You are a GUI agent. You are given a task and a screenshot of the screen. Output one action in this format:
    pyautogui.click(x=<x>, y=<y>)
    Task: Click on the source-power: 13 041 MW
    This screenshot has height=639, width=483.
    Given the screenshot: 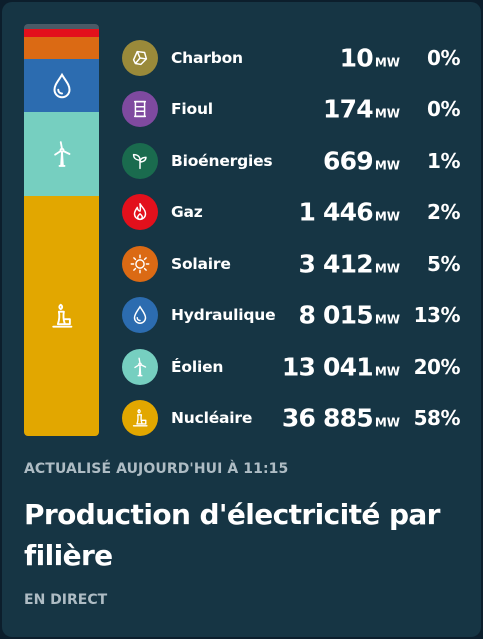 What is the action you would take?
    pyautogui.click(x=341, y=366)
    